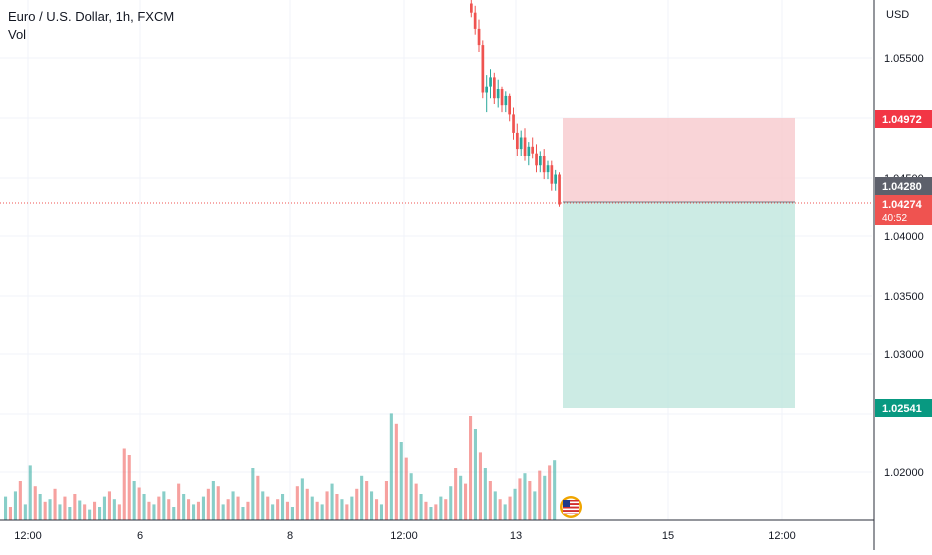 Image resolution: width=932 pixels, height=555 pixels. What do you see at coordinates (91, 16) in the screenshot?
I see `symbol-title: Euro / U.S. Dollar, 1h, FXCM` at bounding box center [91, 16].